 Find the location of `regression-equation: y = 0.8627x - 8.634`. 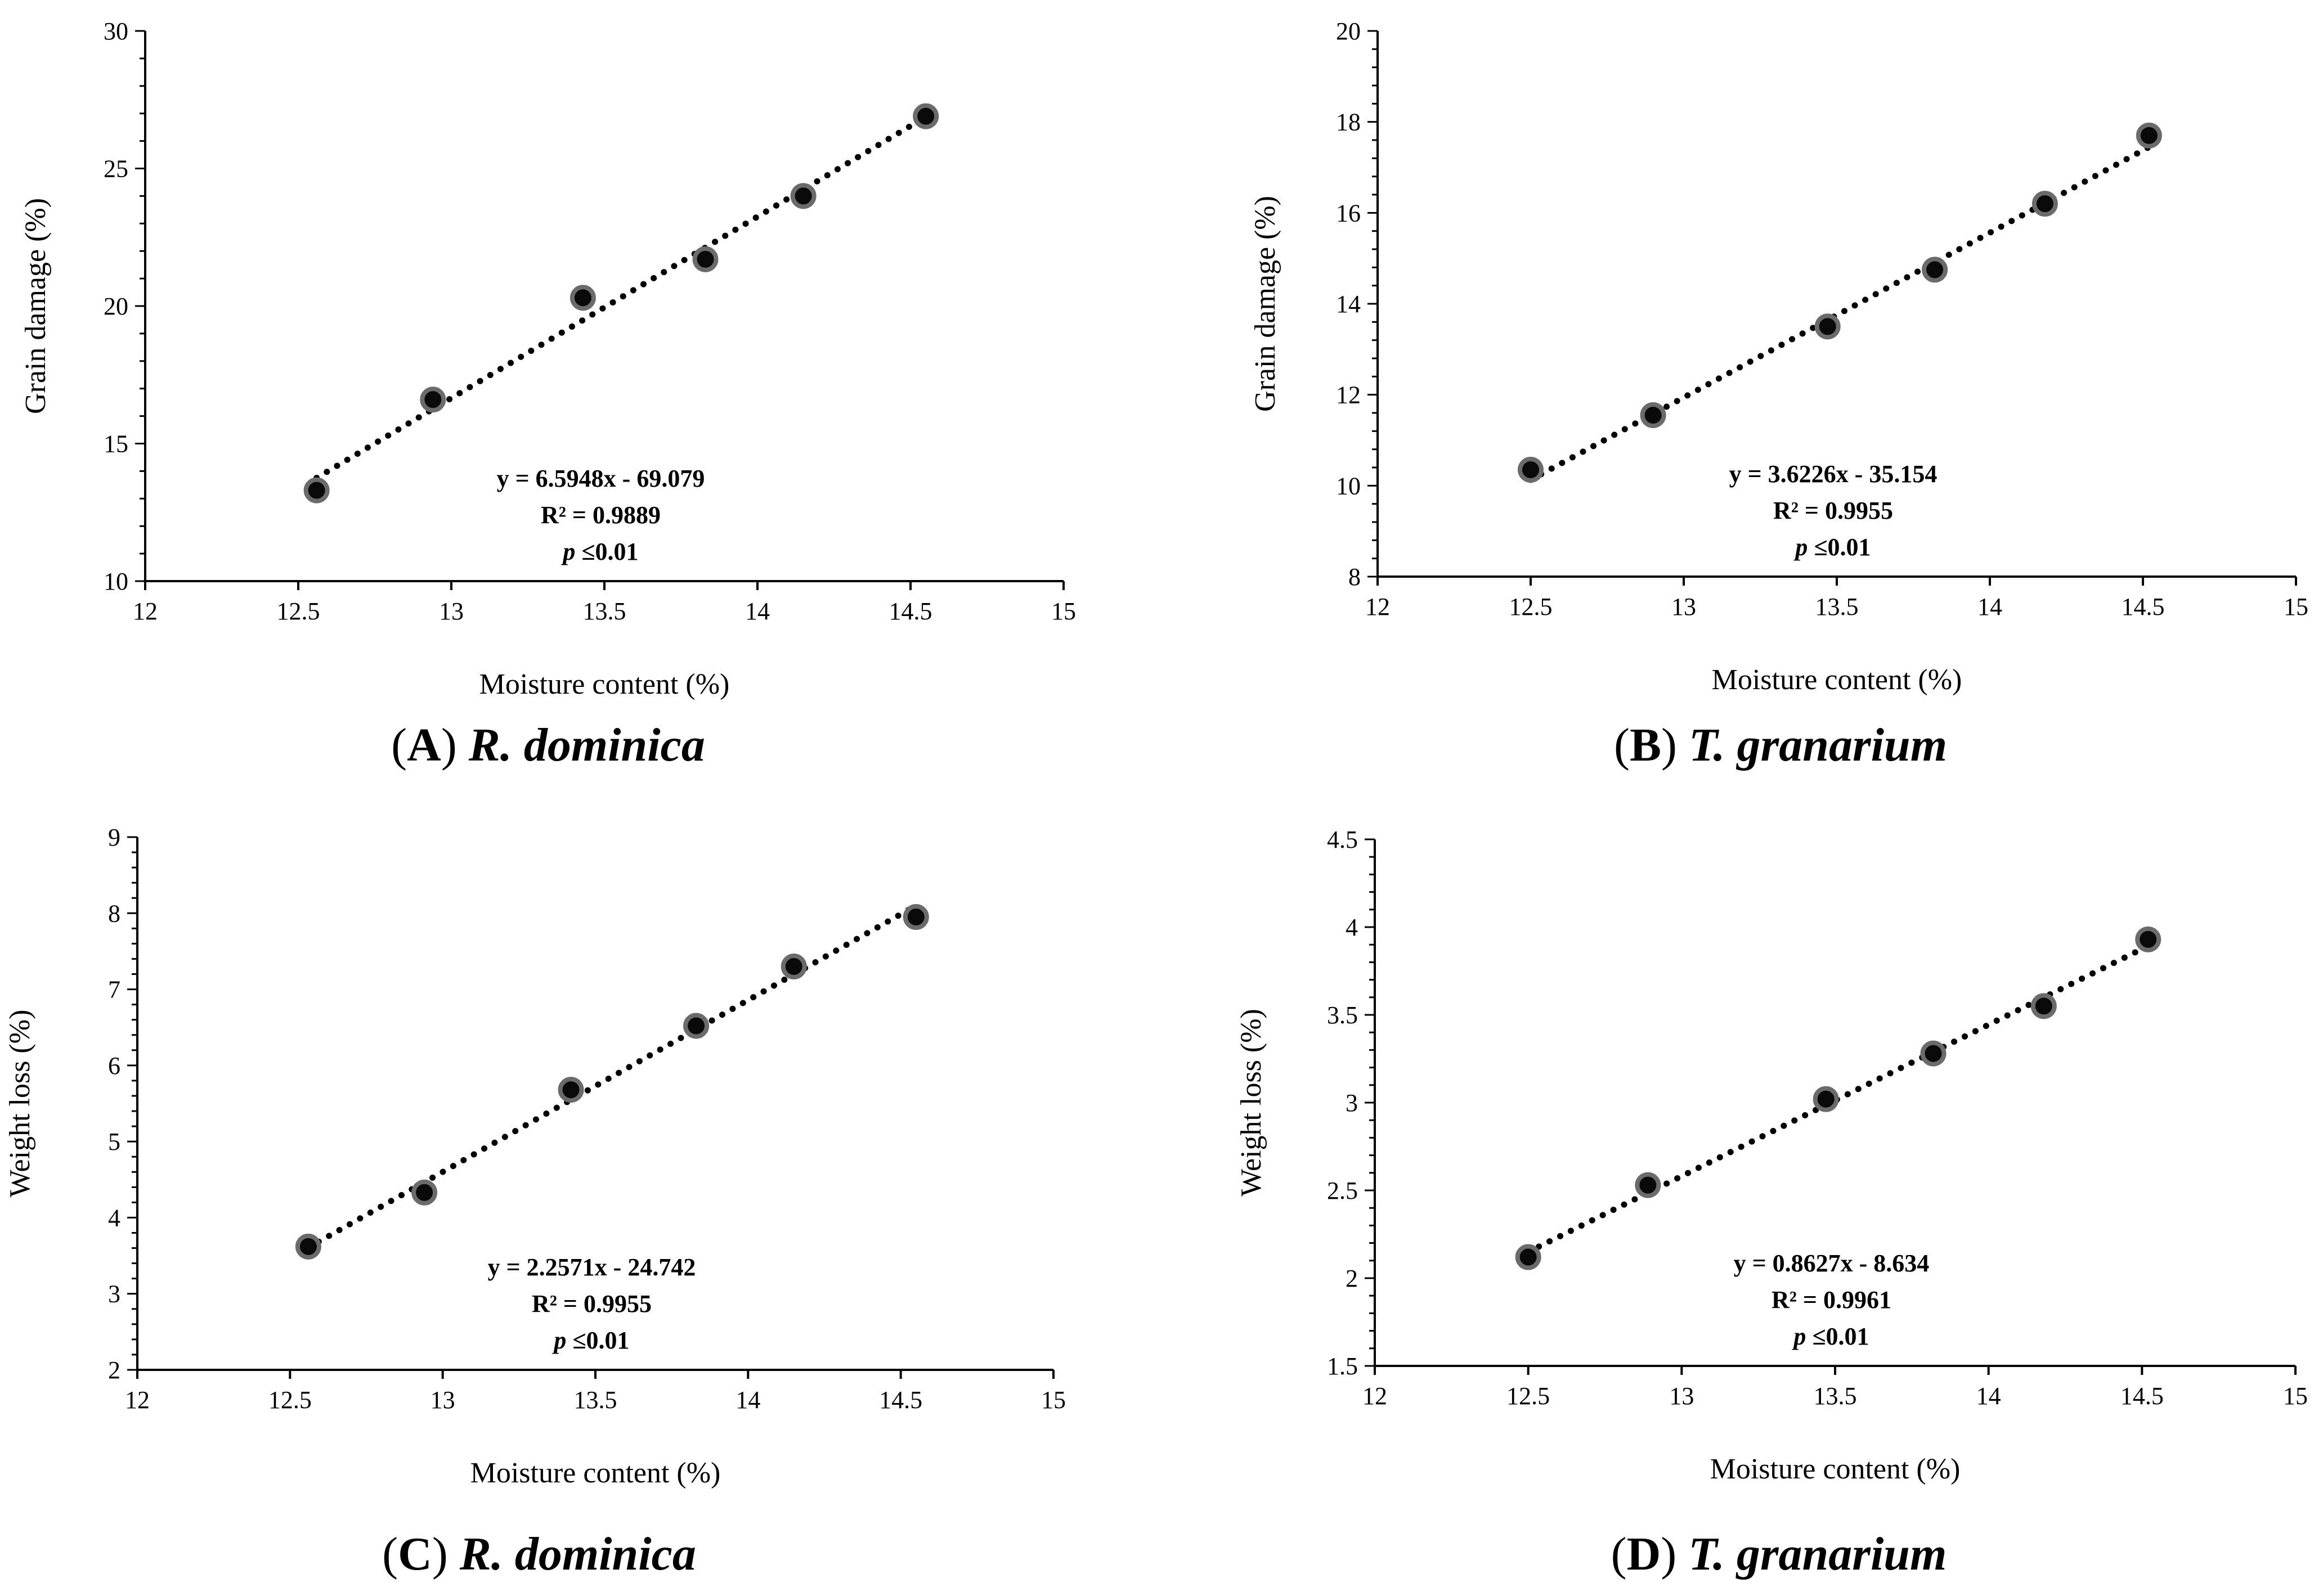

regression-equation: y = 0.8627x - 8.634 is located at coordinates (1832, 1263).